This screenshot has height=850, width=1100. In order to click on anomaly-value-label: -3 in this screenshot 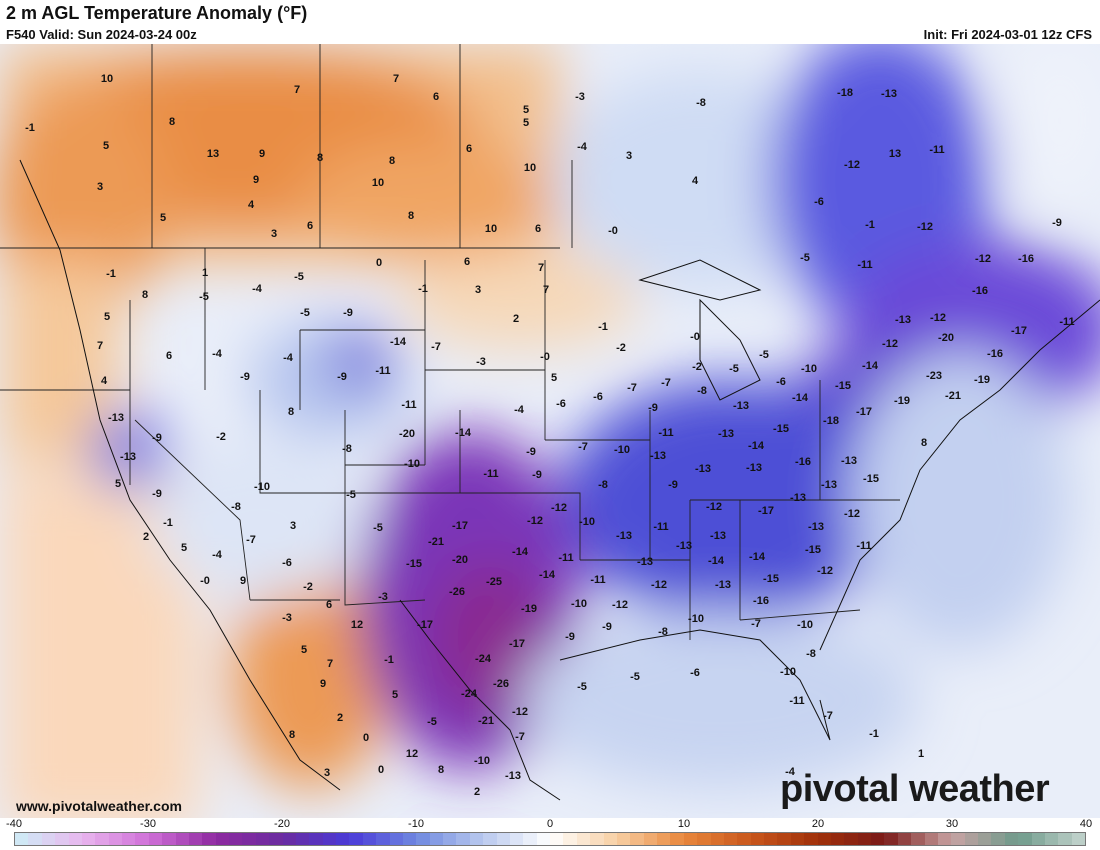, I will do `click(287, 618)`.